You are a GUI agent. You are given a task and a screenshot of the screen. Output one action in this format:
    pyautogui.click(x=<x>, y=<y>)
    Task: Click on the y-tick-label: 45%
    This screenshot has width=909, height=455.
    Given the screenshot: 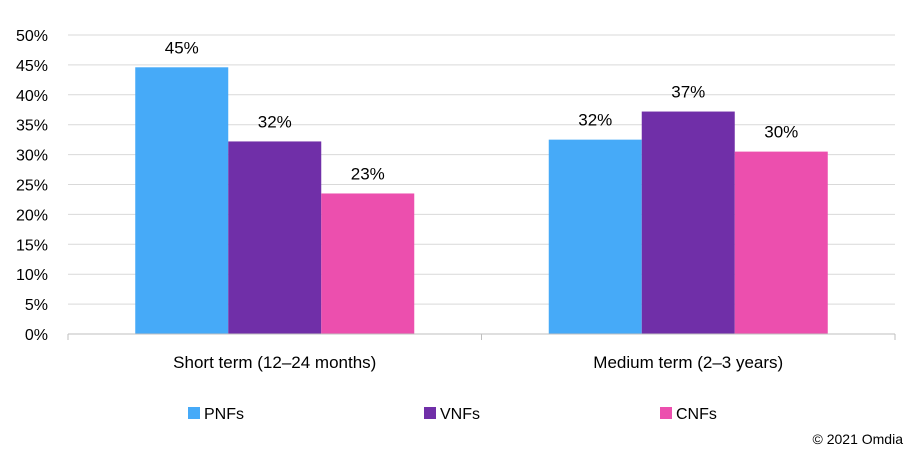 What is the action you would take?
    pyautogui.click(x=32, y=66)
    